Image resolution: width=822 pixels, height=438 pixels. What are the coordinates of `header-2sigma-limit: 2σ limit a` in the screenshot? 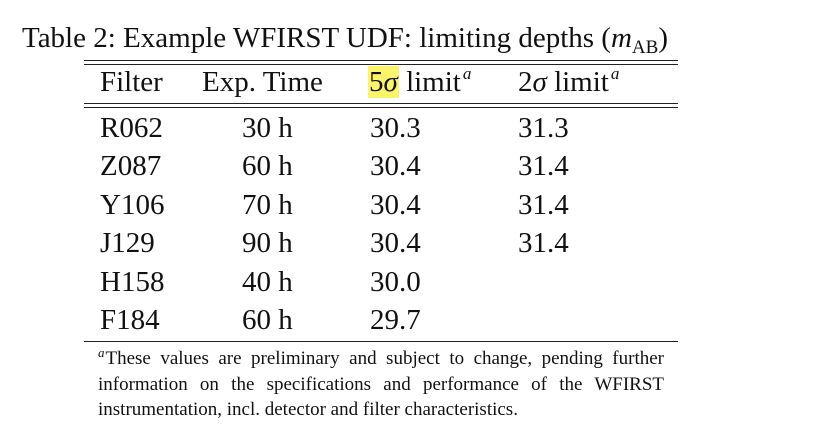 It's located at (568, 84).